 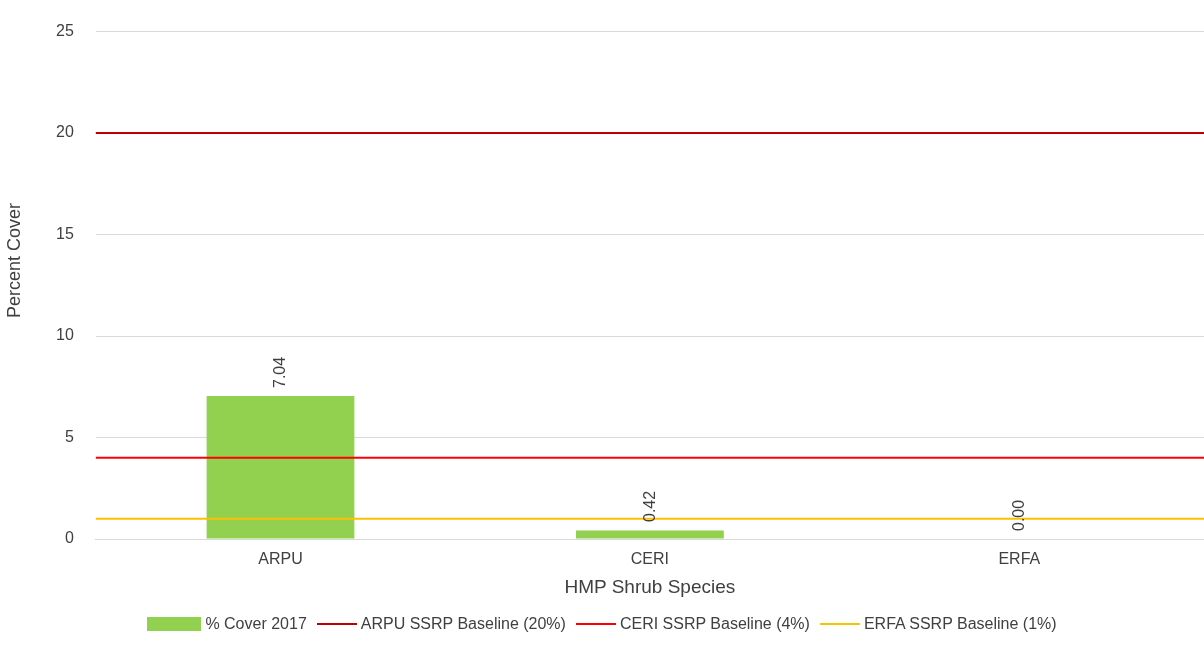 What do you see at coordinates (280, 559) in the screenshot?
I see `x-tick-label: ARPU` at bounding box center [280, 559].